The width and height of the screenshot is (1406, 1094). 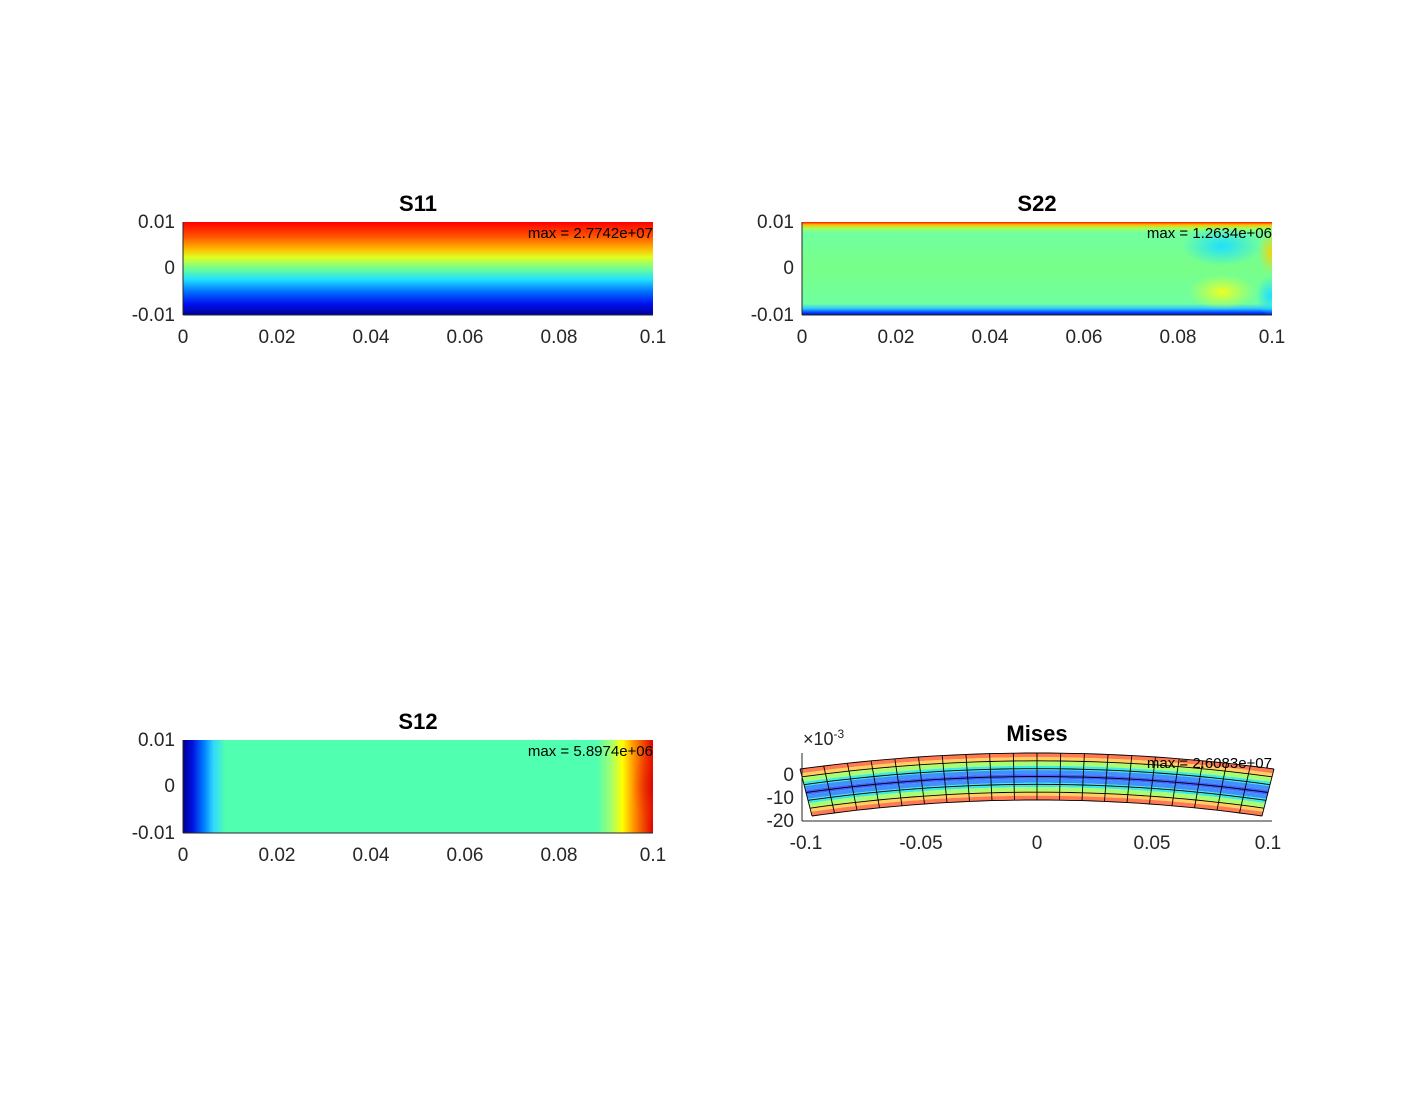 I want to click on max-annotation: max = 1.2634e+06, so click(x=1209, y=233).